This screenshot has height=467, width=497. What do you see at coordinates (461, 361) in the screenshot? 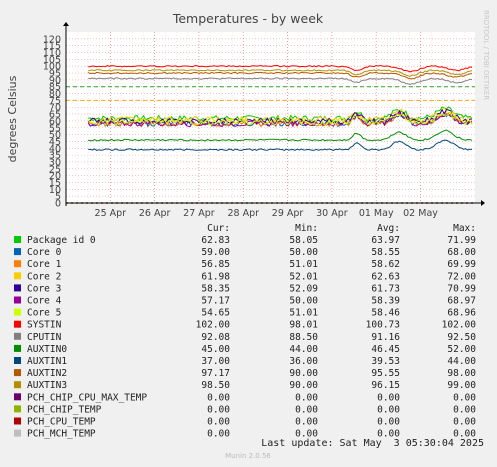
I see `legend-value: 44.00` at bounding box center [461, 361].